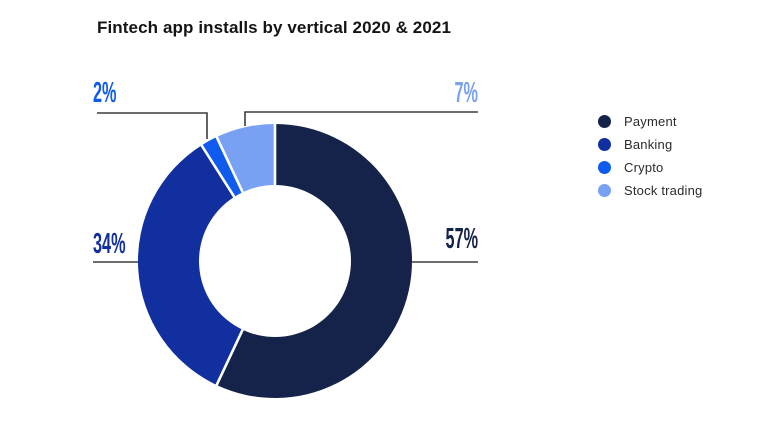 This screenshot has height=429, width=758. I want to click on banking-color-dot-icon, so click(604, 144).